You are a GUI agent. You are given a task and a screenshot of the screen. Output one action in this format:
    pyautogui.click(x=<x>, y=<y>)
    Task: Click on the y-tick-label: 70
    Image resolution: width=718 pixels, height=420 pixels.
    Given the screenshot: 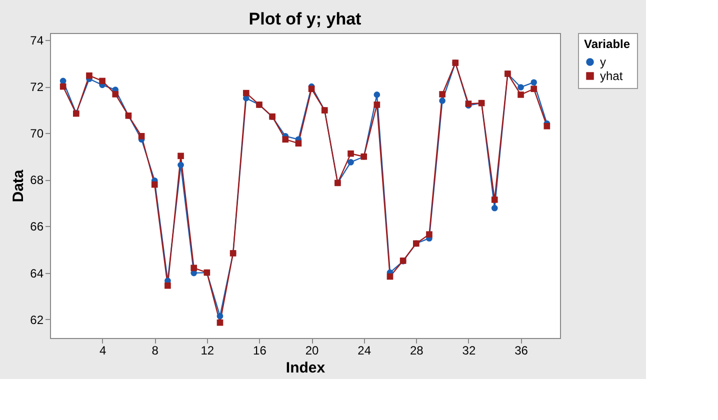 What is the action you would take?
    pyautogui.click(x=37, y=133)
    